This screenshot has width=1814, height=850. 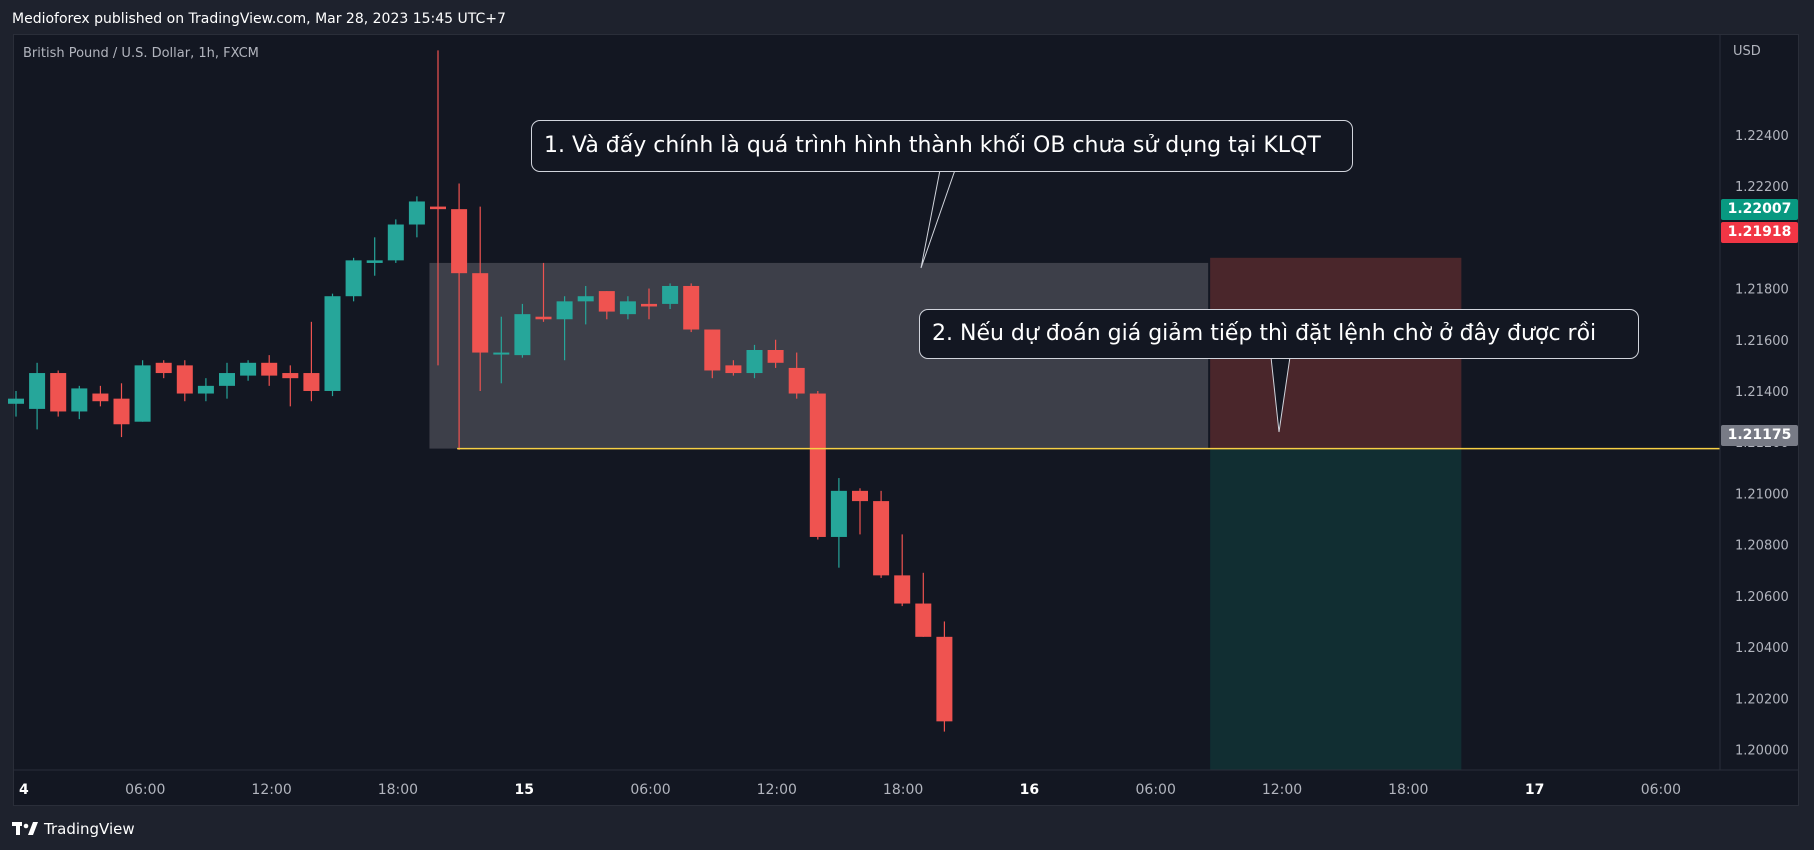 What do you see at coordinates (25, 828) in the screenshot?
I see `tradingview-logo-icon` at bounding box center [25, 828].